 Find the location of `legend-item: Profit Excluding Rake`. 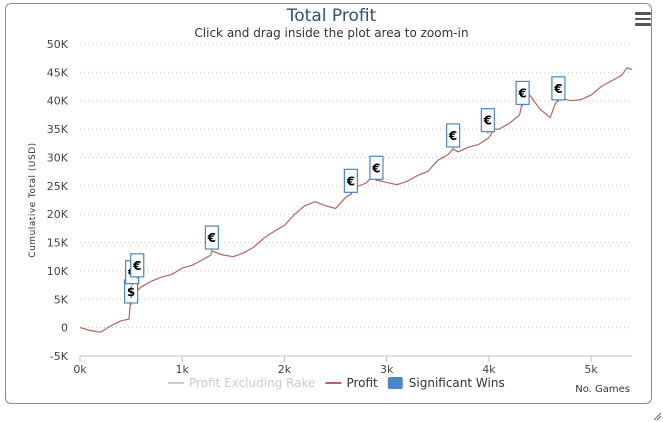

legend-item: Profit Excluding Rake is located at coordinates (252, 383).